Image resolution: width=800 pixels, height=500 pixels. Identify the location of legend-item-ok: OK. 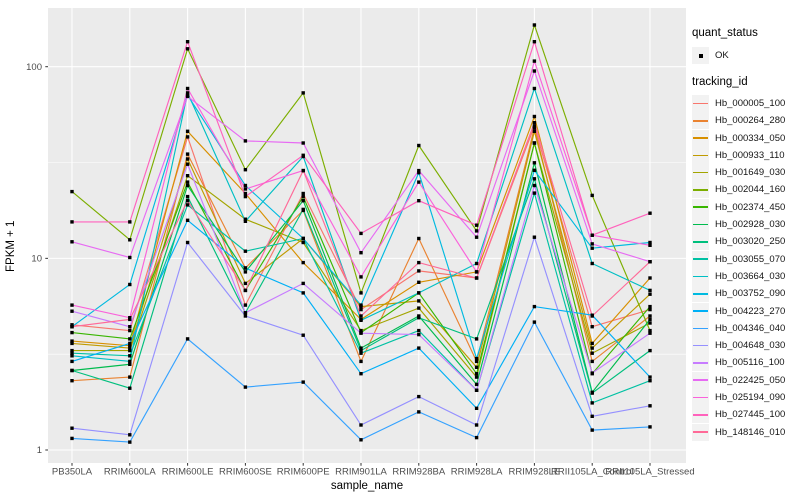
(745, 55).